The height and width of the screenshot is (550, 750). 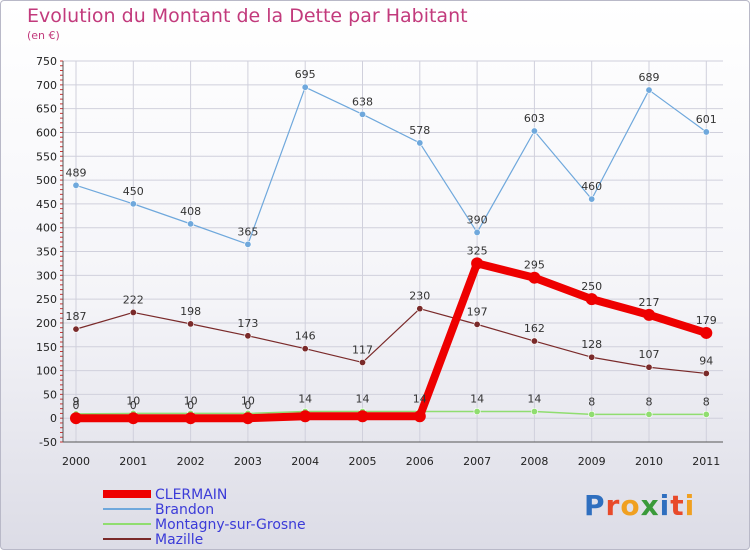 What do you see at coordinates (592, 461) in the screenshot?
I see `x-tick-label: 2009` at bounding box center [592, 461].